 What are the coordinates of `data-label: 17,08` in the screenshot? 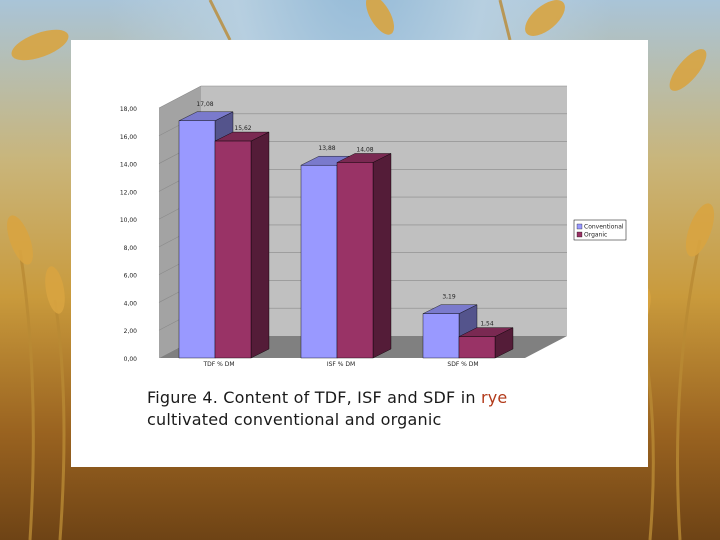 It's located at (204, 104).